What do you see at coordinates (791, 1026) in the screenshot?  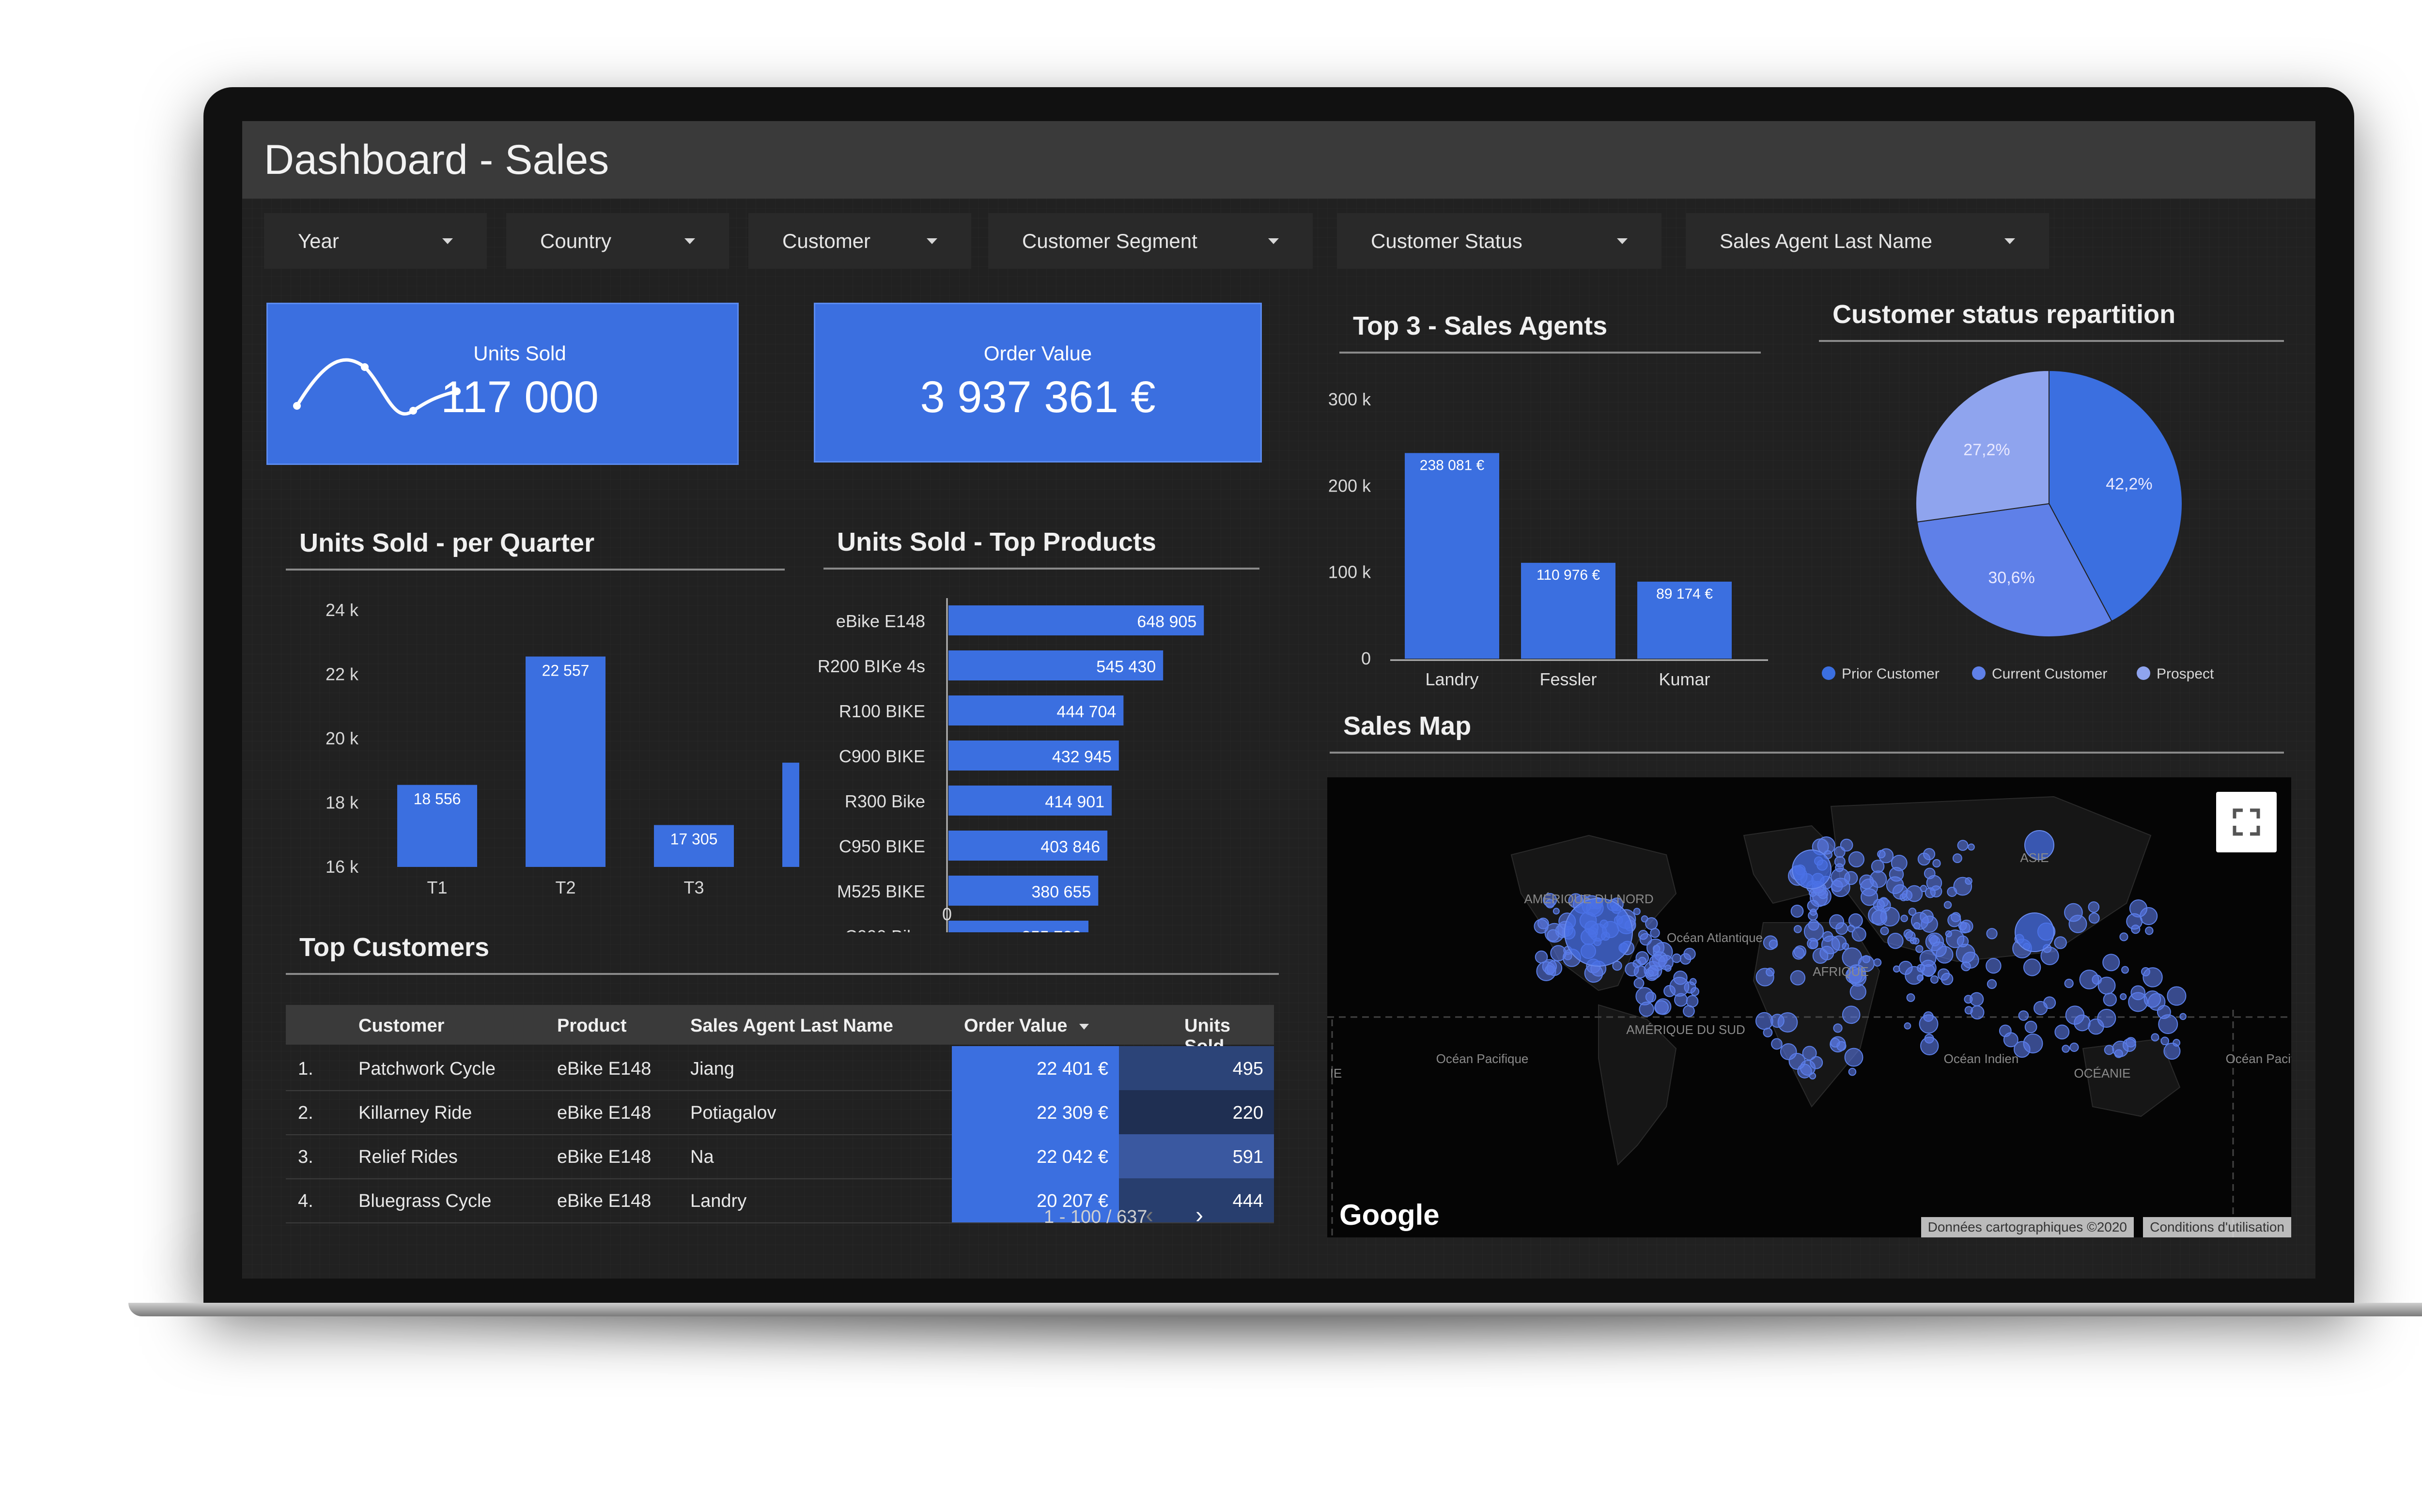 I see `column-header-sales-agent: Sales Agent Last Name` at bounding box center [791, 1026].